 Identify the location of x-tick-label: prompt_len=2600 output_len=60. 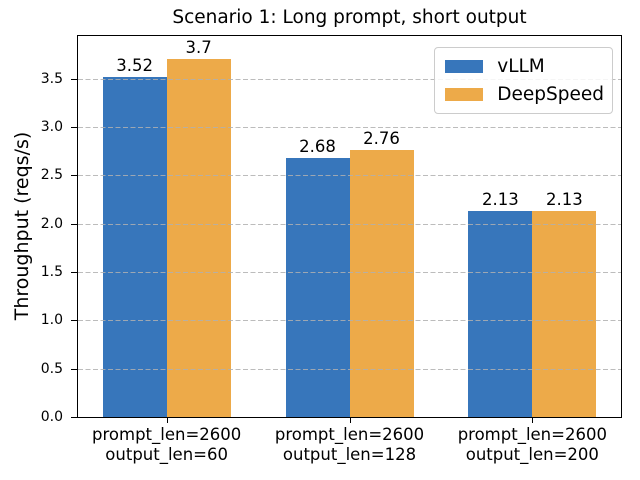
(166, 445).